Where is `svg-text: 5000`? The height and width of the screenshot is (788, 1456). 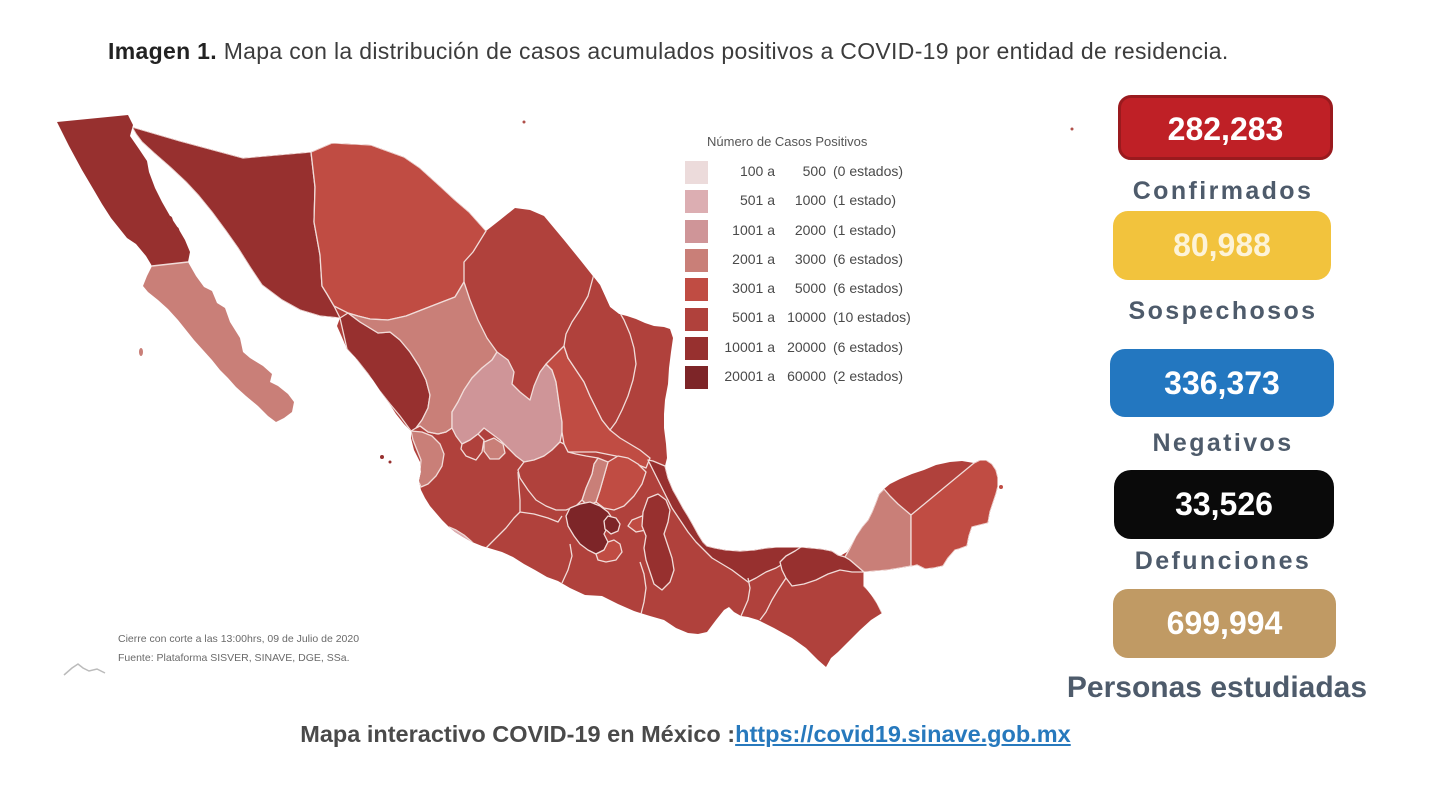 svg-text: 5000 is located at coordinates (810, 288).